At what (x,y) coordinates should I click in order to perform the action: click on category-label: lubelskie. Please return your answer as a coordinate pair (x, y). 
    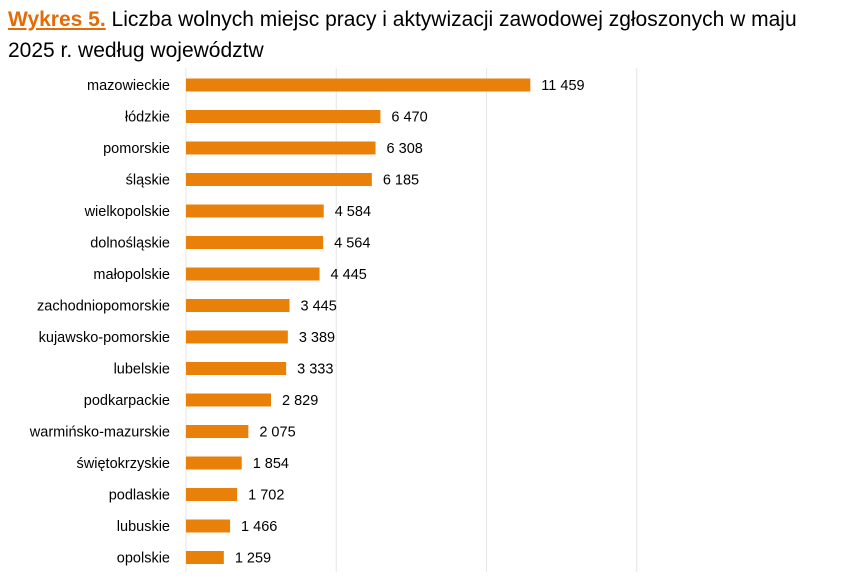
    Looking at the image, I should click on (142, 370).